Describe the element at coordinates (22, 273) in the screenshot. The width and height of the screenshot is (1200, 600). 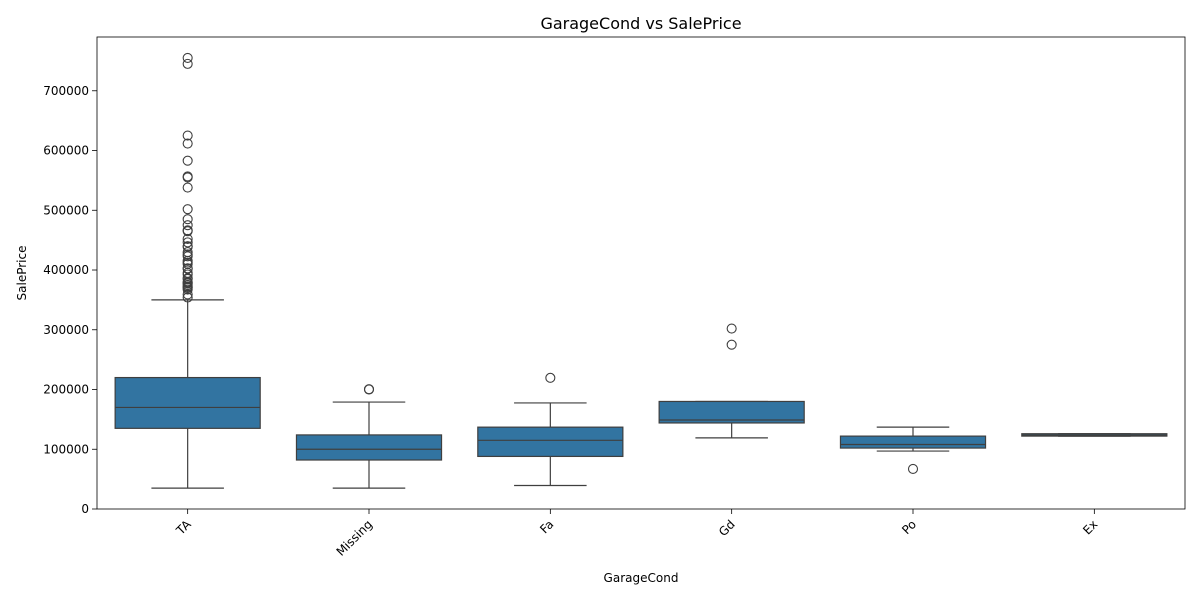
I see `y-axis-label: SalePrice` at that location.